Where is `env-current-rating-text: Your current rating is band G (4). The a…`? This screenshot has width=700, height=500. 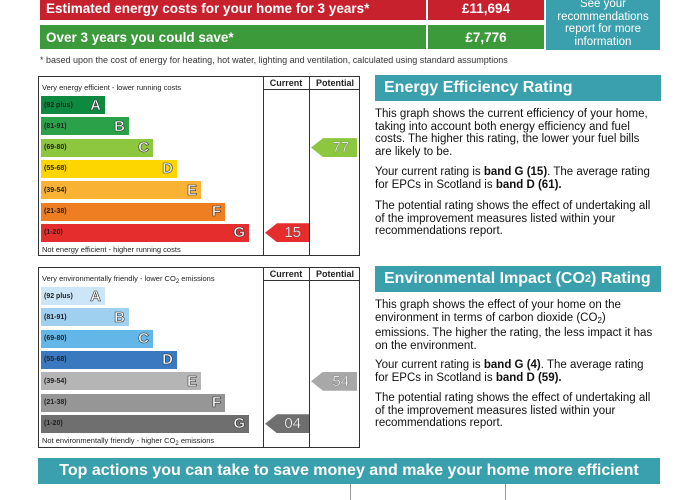
env-current-rating-text: Your current rating is band G (4). The a… is located at coordinates (509, 371).